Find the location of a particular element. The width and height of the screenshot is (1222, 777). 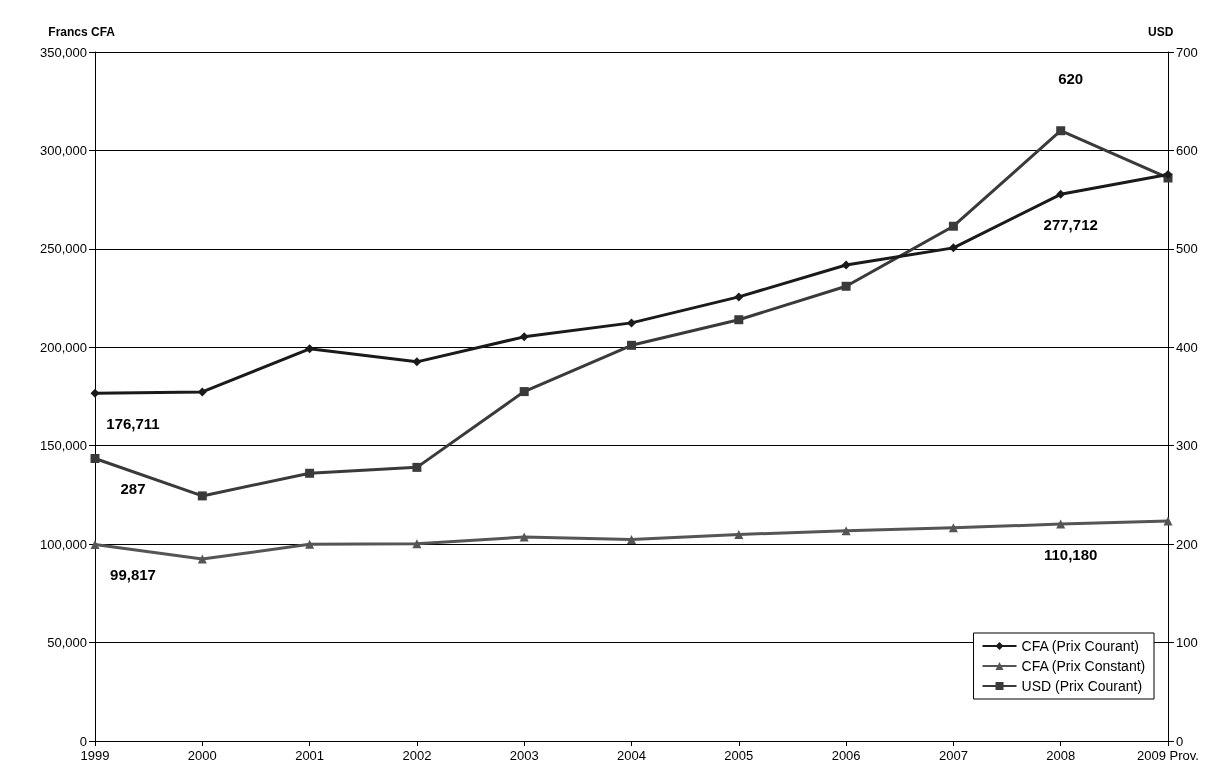

y2-tick-label: 0 is located at coordinates (1180, 741).